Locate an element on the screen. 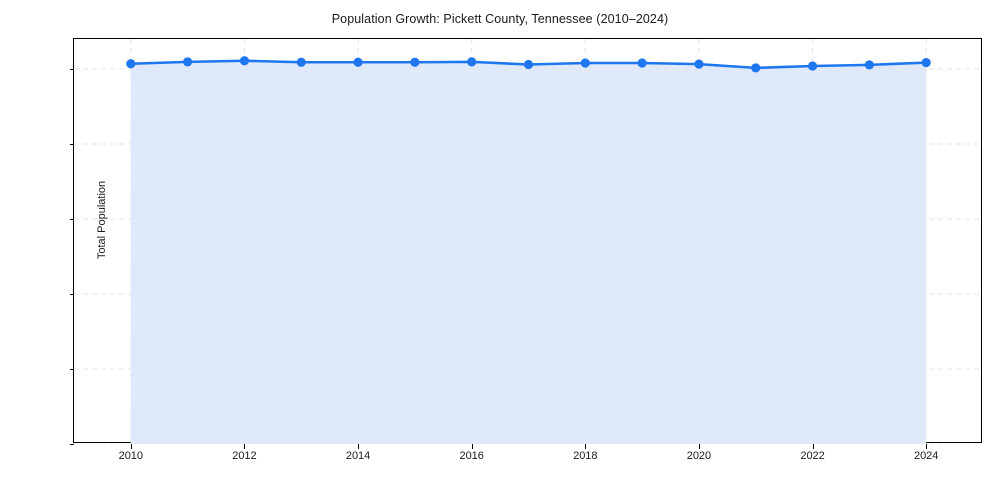  data-point-2012 is located at coordinates (244, 61).